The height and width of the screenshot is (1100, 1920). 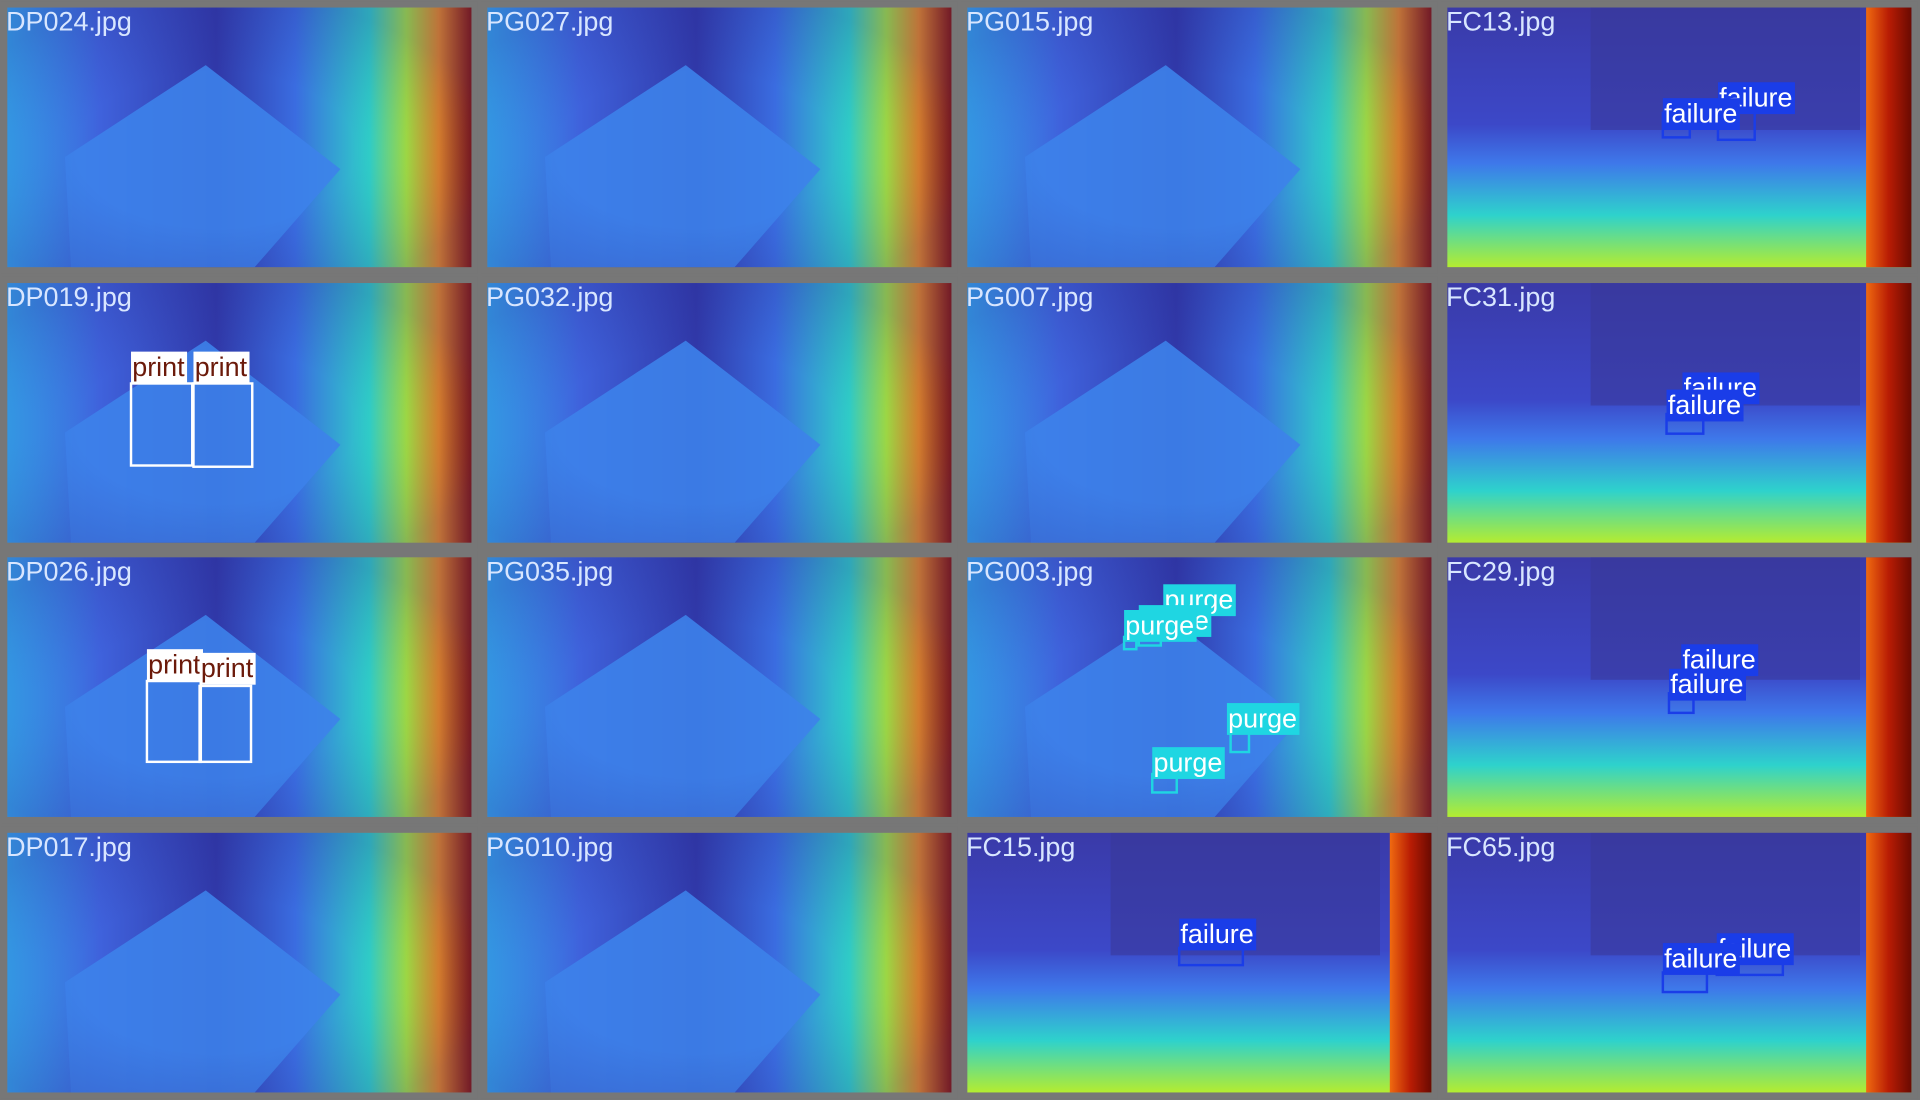 What do you see at coordinates (69, 22) in the screenshot?
I see `filename: DP024.jpg` at bounding box center [69, 22].